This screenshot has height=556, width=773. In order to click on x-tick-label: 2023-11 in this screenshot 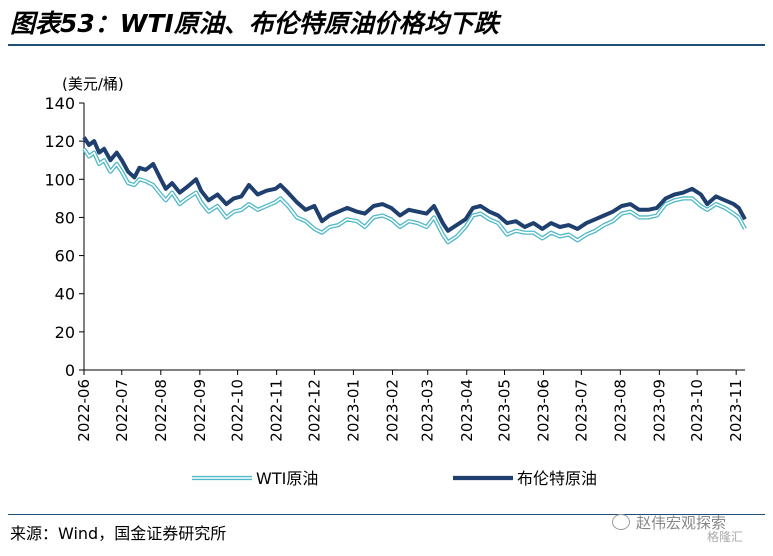, I will do `click(736, 410)`.